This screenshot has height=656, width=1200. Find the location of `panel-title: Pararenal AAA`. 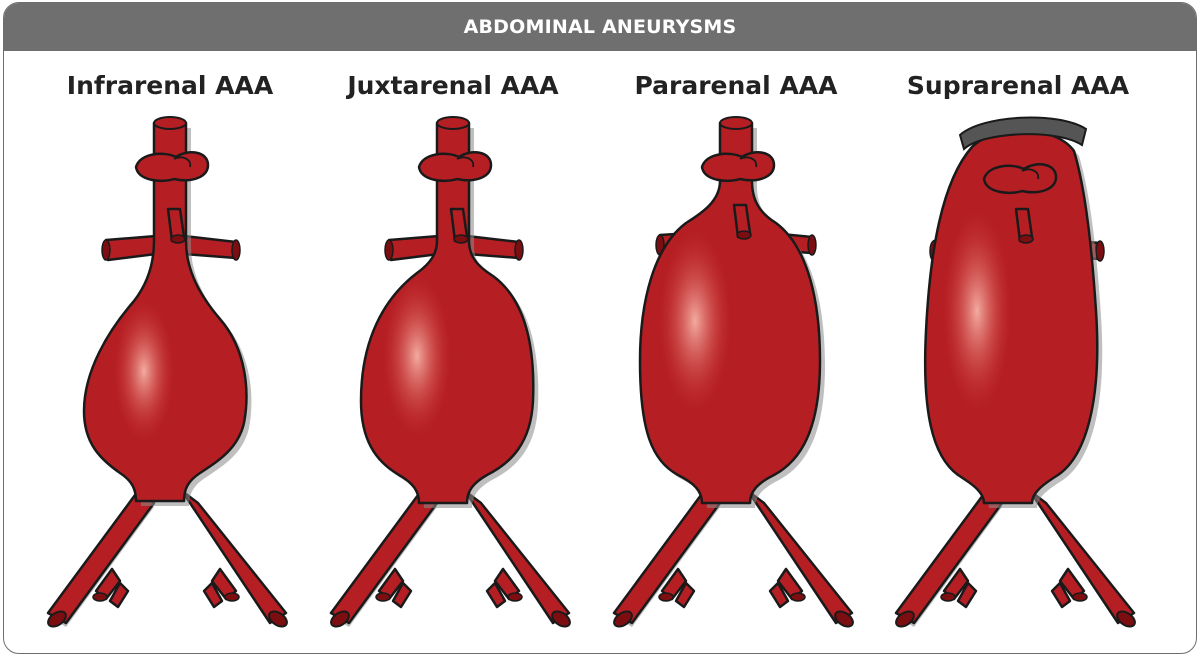

panel-title: Pararenal AAA is located at coordinates (736, 85).